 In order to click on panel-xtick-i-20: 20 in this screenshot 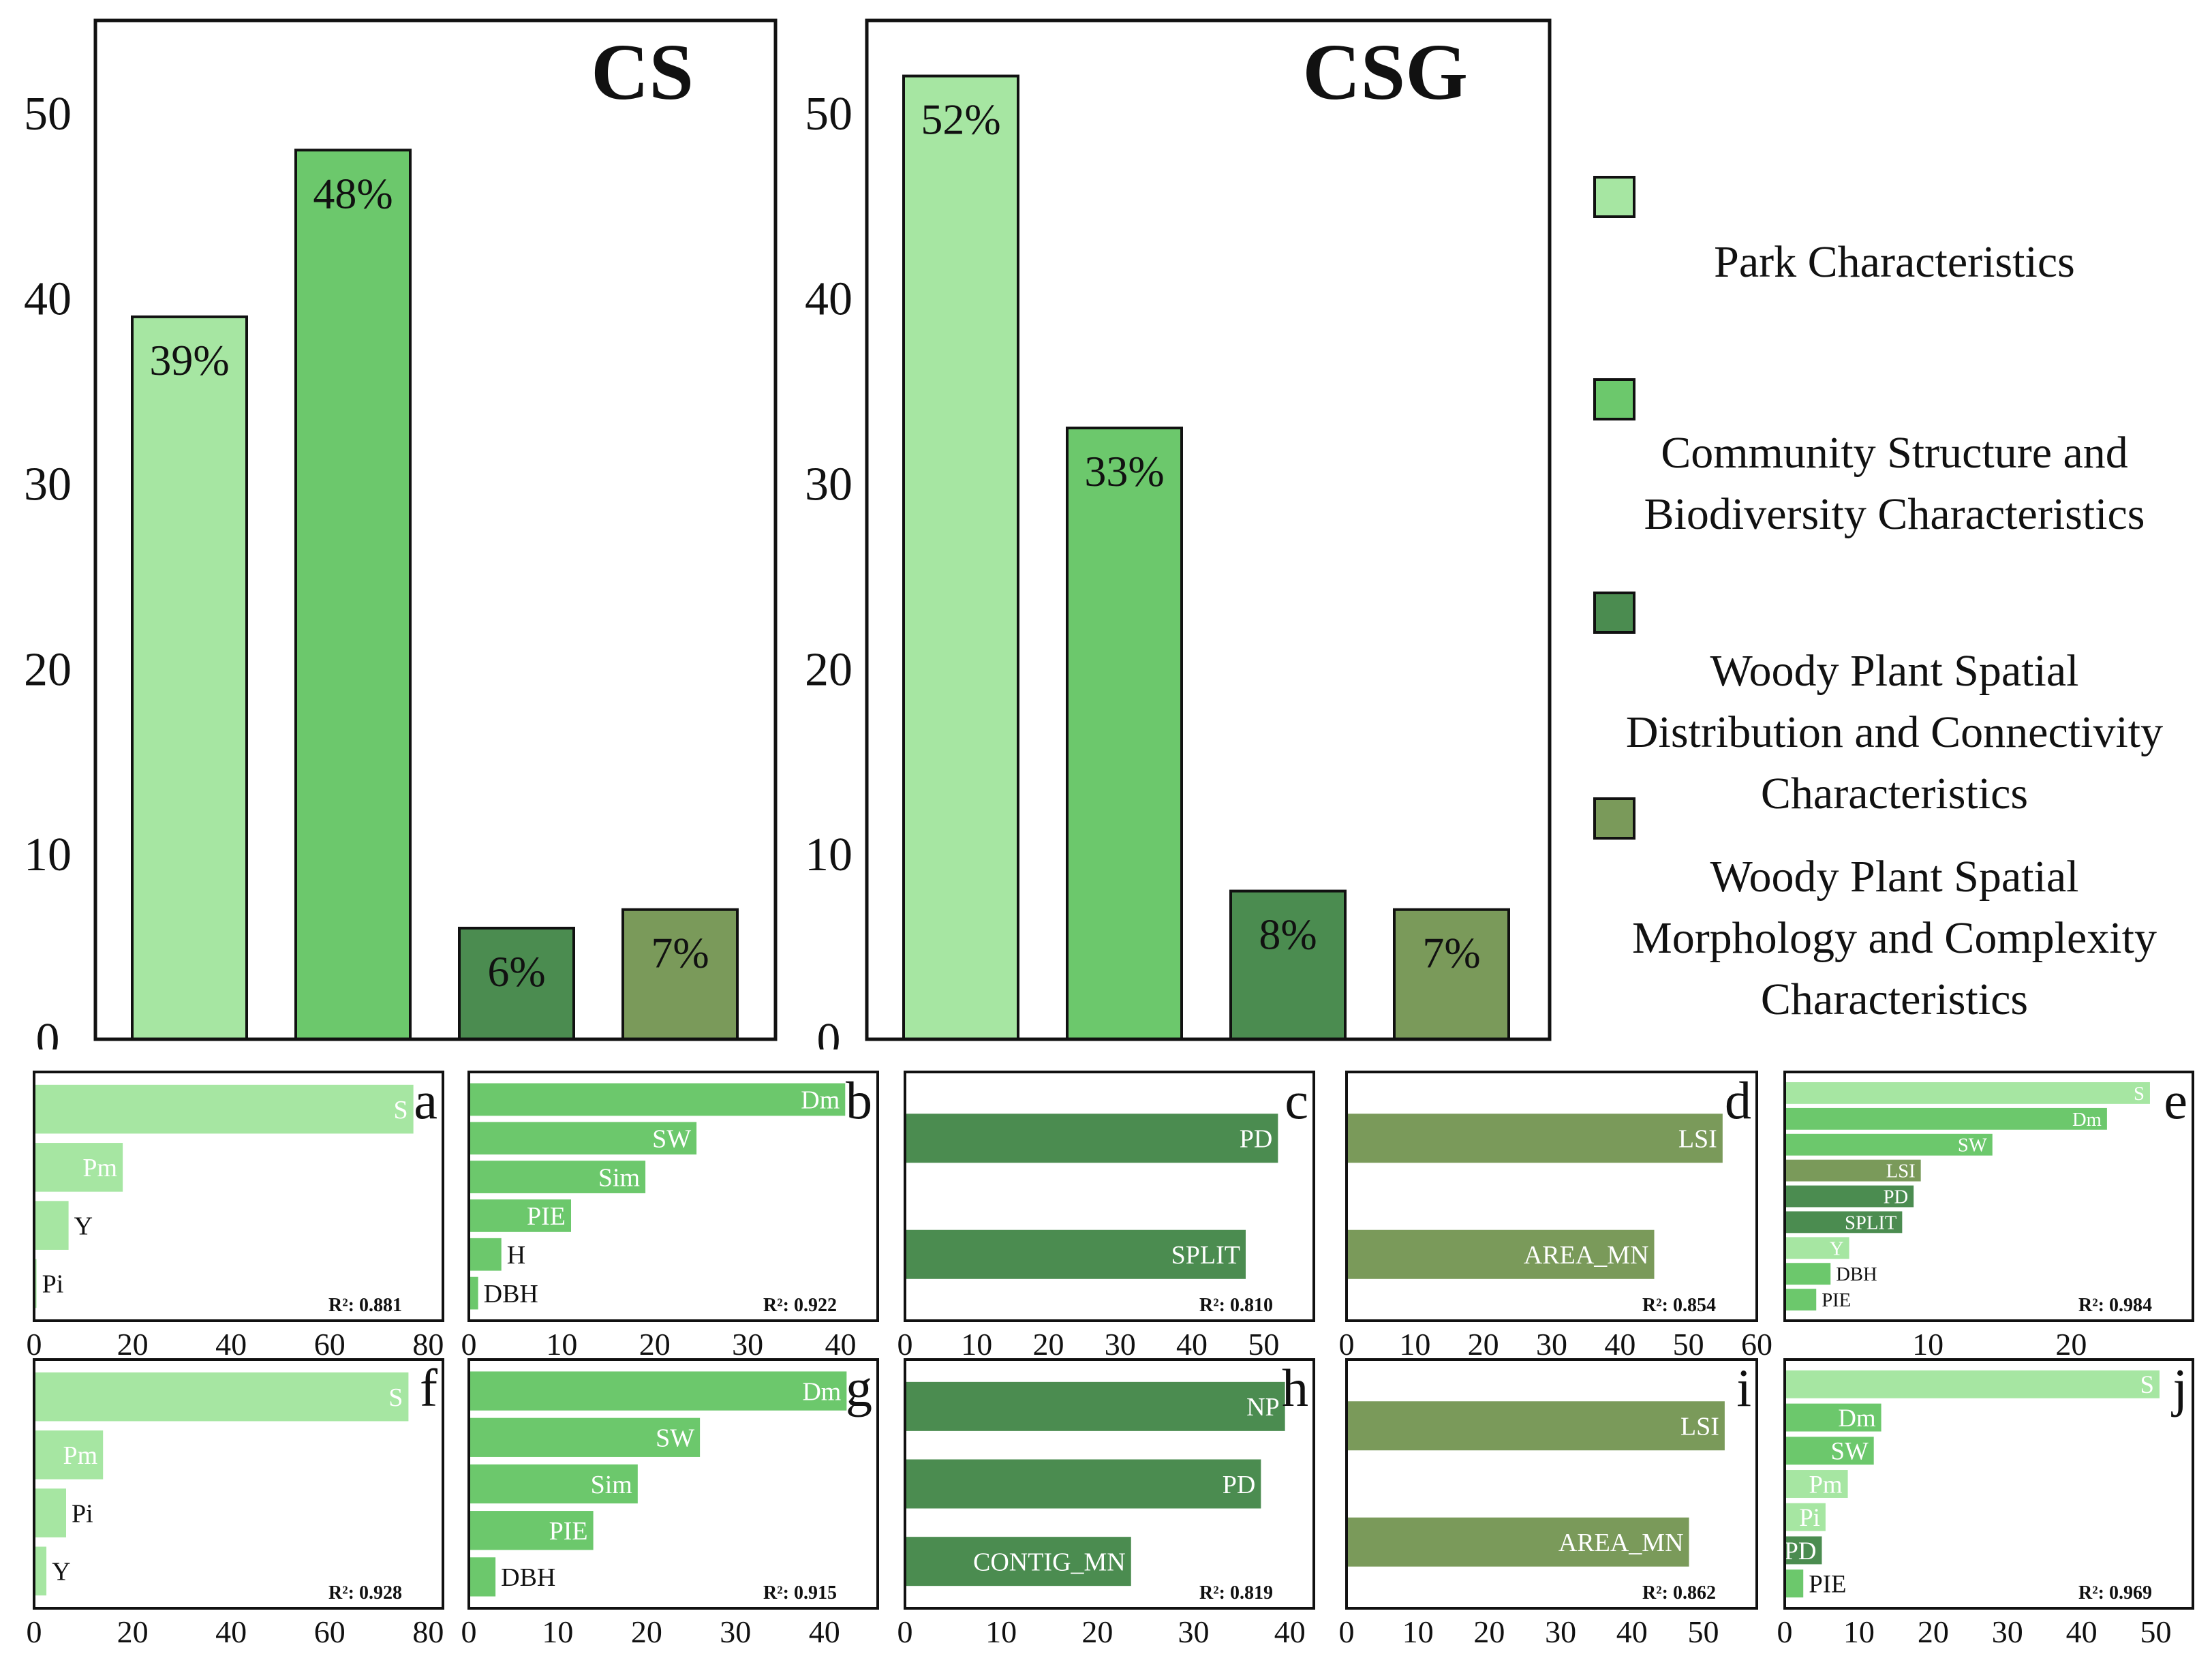, I will do `click(1489, 1631)`.